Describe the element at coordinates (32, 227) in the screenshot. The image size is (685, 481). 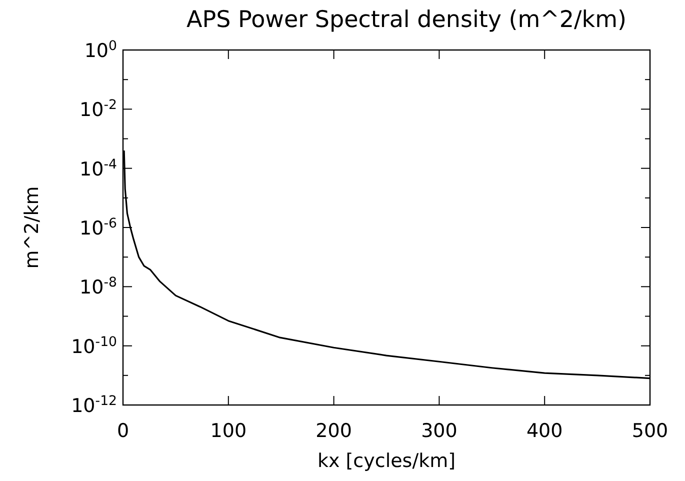
I see `y-axis-title: m^2/km` at that location.